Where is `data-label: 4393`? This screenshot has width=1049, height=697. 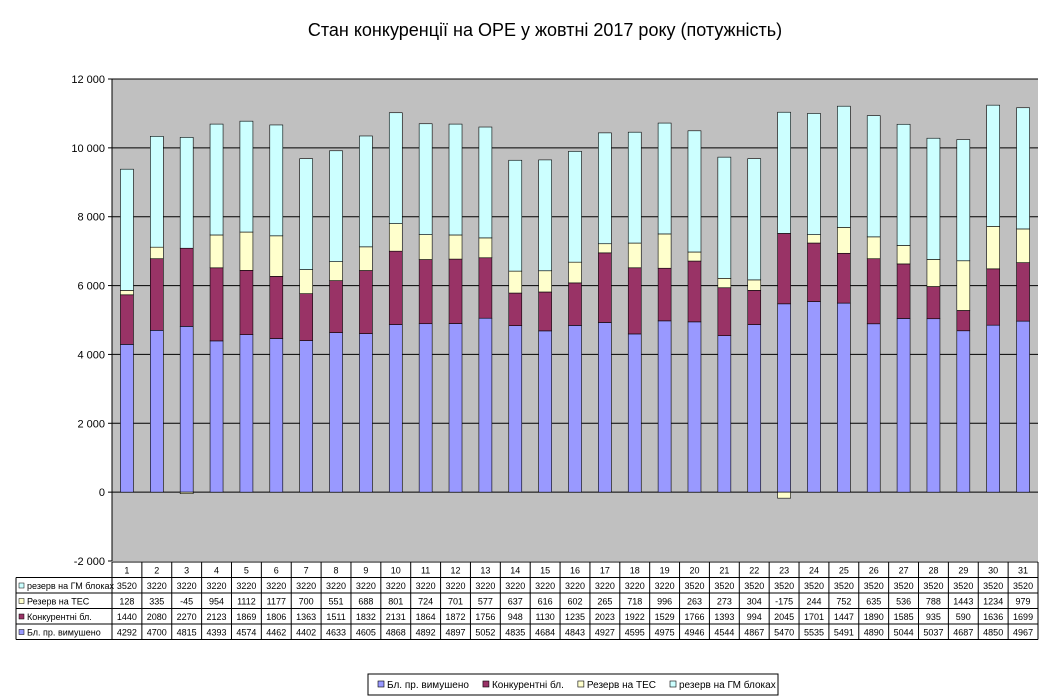
data-label: 4393 is located at coordinates (217, 633).